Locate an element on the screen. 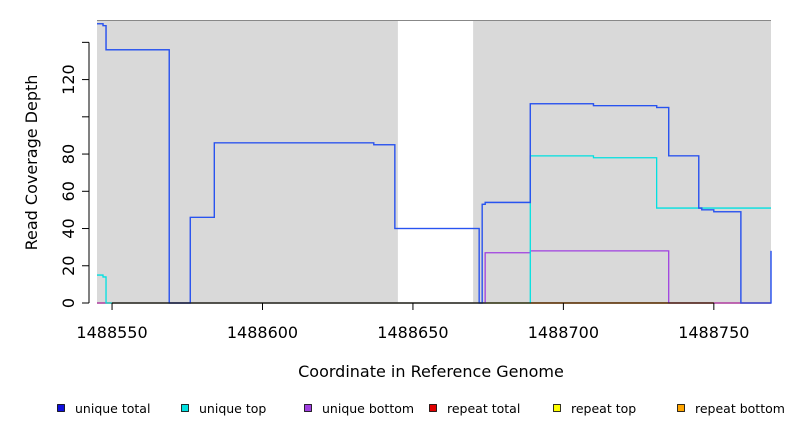 The width and height of the screenshot is (792, 432). y-tick-label: 20 is located at coordinates (68, 266).